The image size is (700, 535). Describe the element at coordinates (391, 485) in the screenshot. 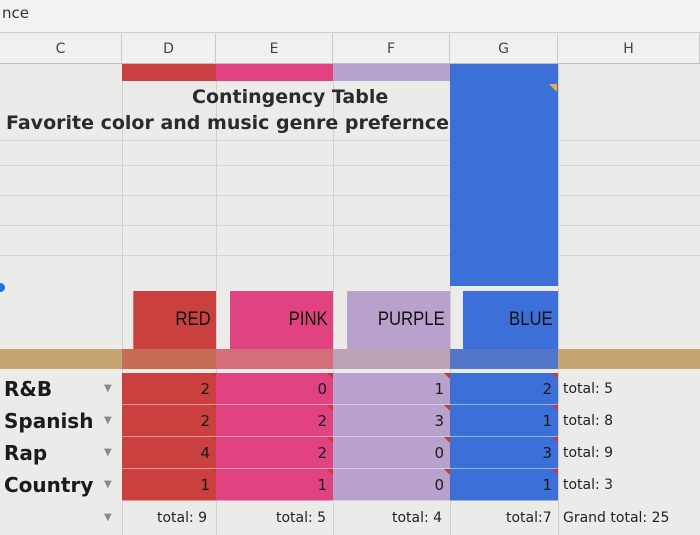

I see `cell-purple-country: 0` at that location.